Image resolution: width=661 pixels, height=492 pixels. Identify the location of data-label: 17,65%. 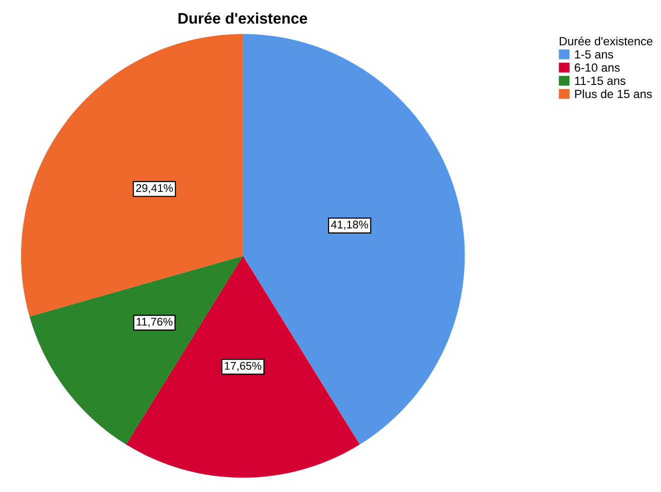
(243, 367).